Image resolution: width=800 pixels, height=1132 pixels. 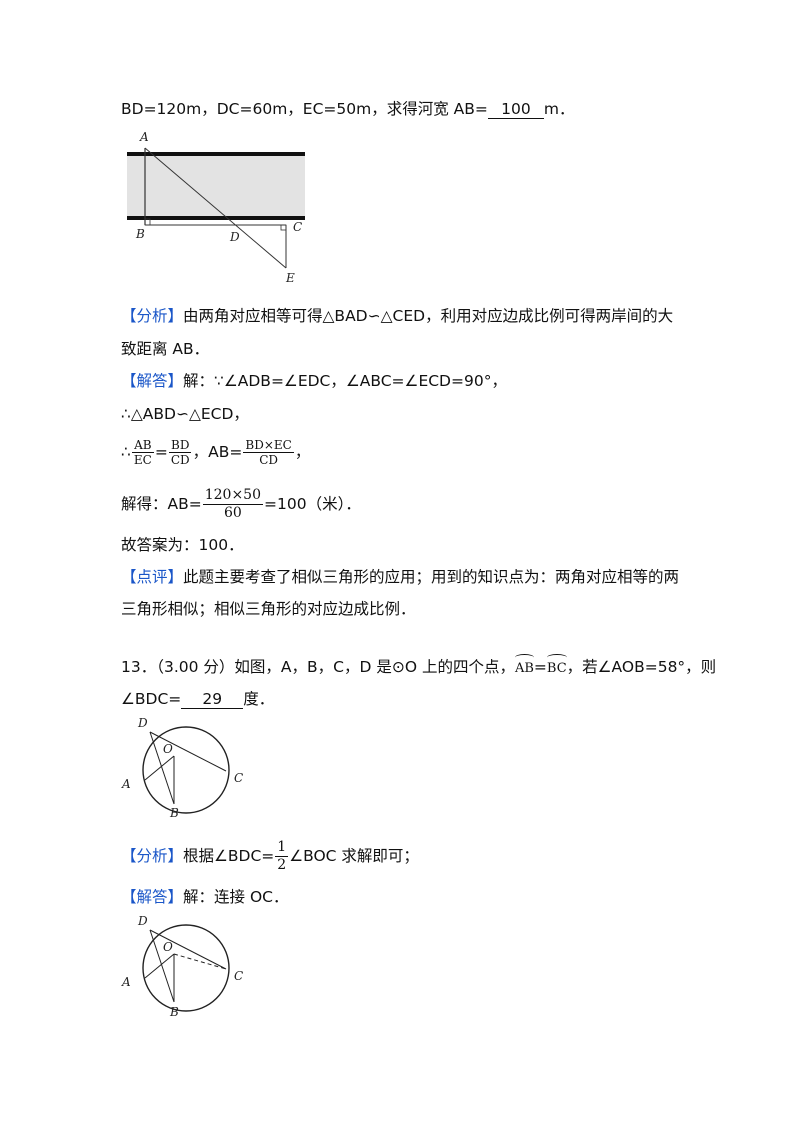 I want to click on circle-figure: D O A B C, so click(x=182, y=768).